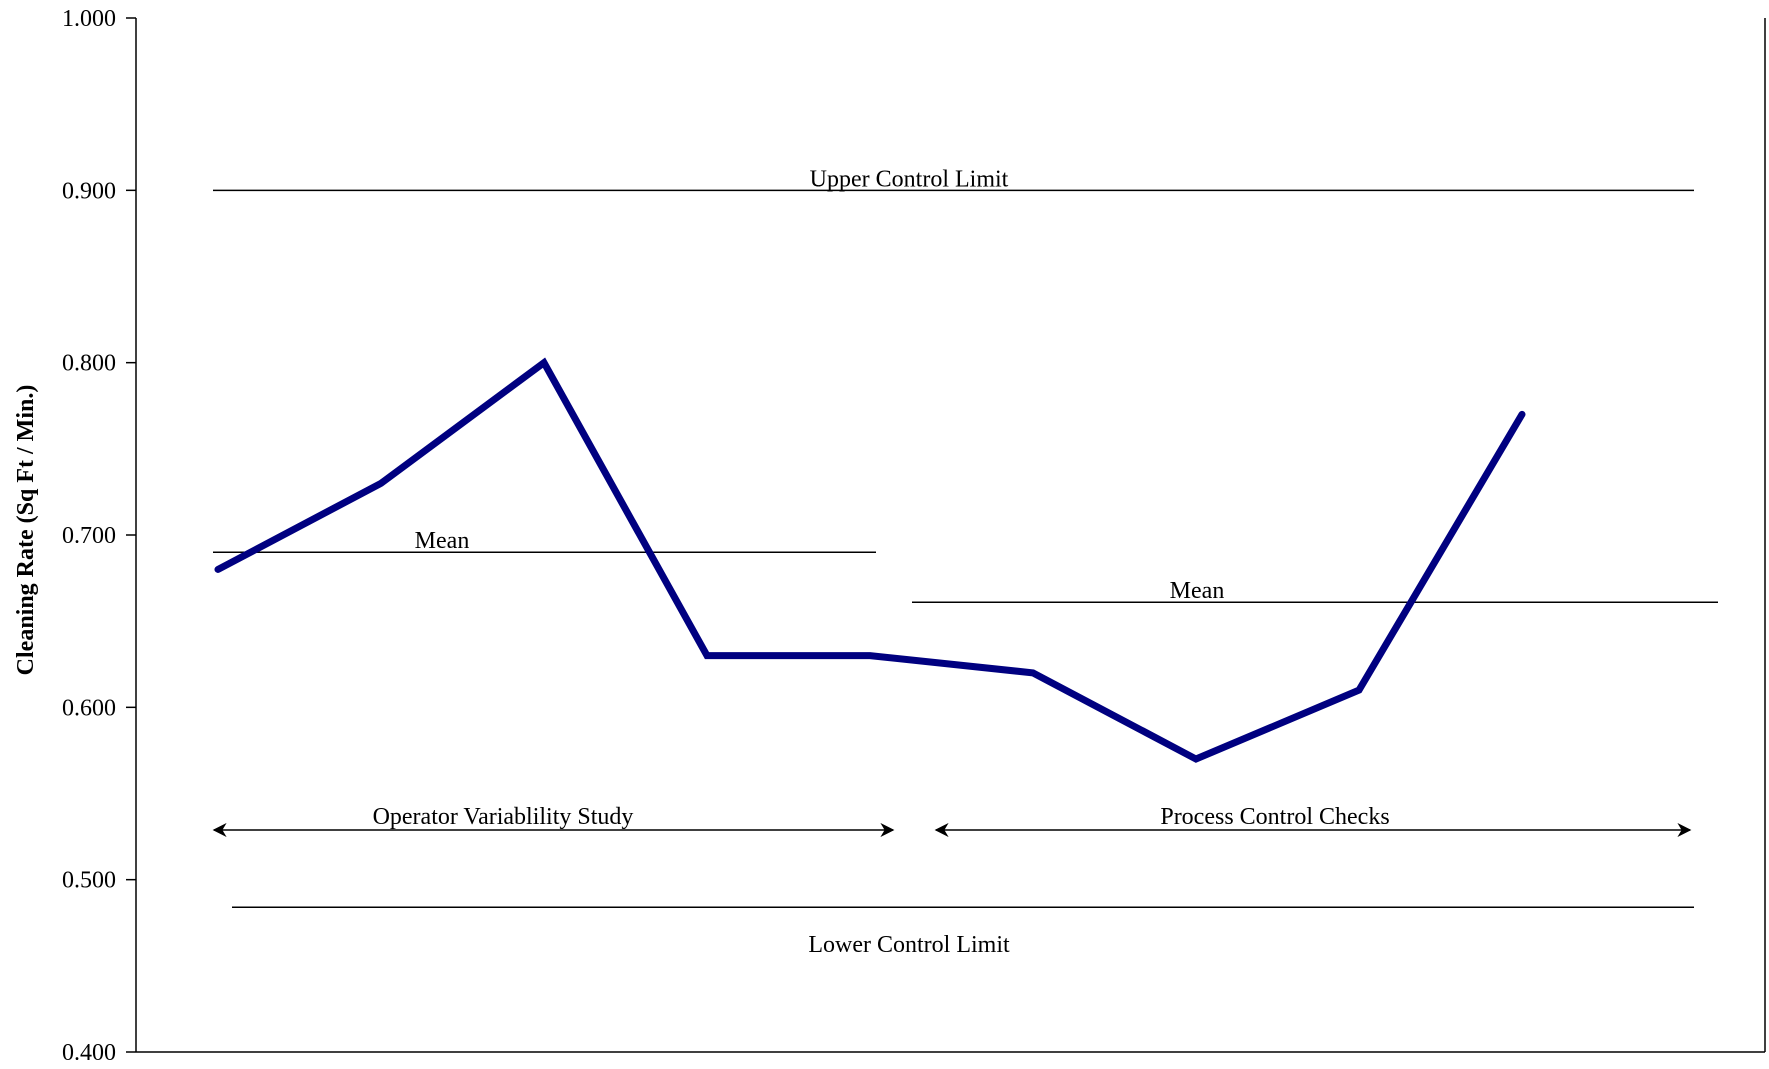  What do you see at coordinates (89, 19) in the screenshot?
I see `y-tick-label: 1.000` at bounding box center [89, 19].